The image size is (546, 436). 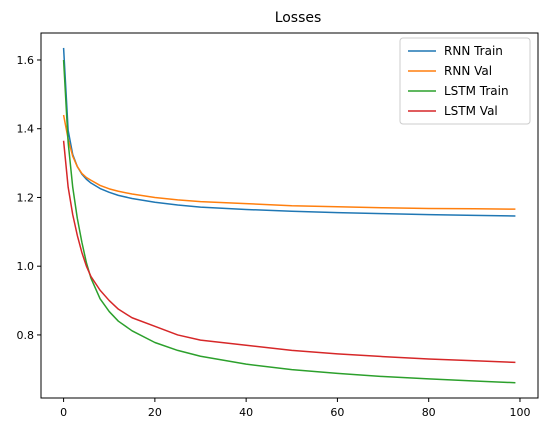 I want to click on y-tick-label: 1.6, so click(x=26, y=60).